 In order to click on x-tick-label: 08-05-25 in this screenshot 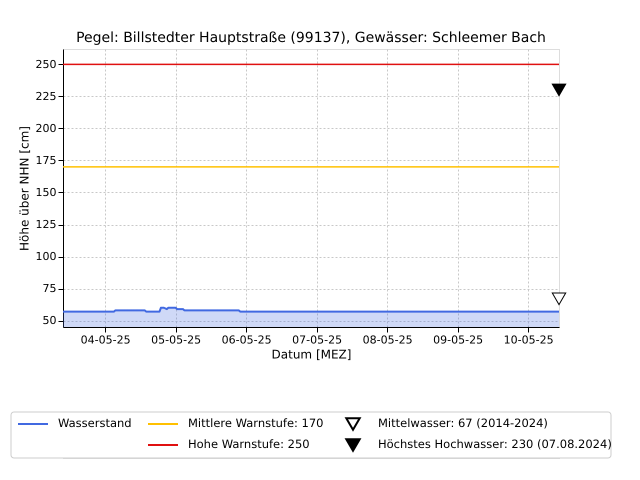, I will do `click(387, 340)`.